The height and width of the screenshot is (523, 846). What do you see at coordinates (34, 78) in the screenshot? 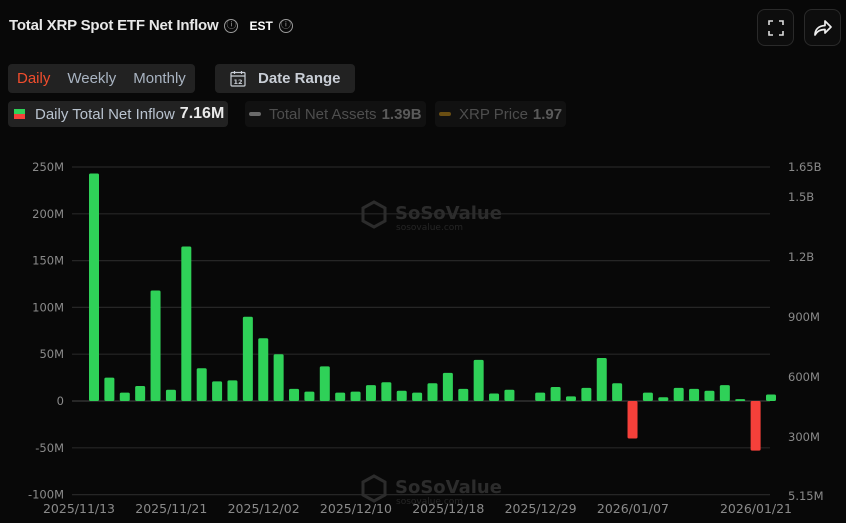
I see `tab-daily: Daily` at bounding box center [34, 78].